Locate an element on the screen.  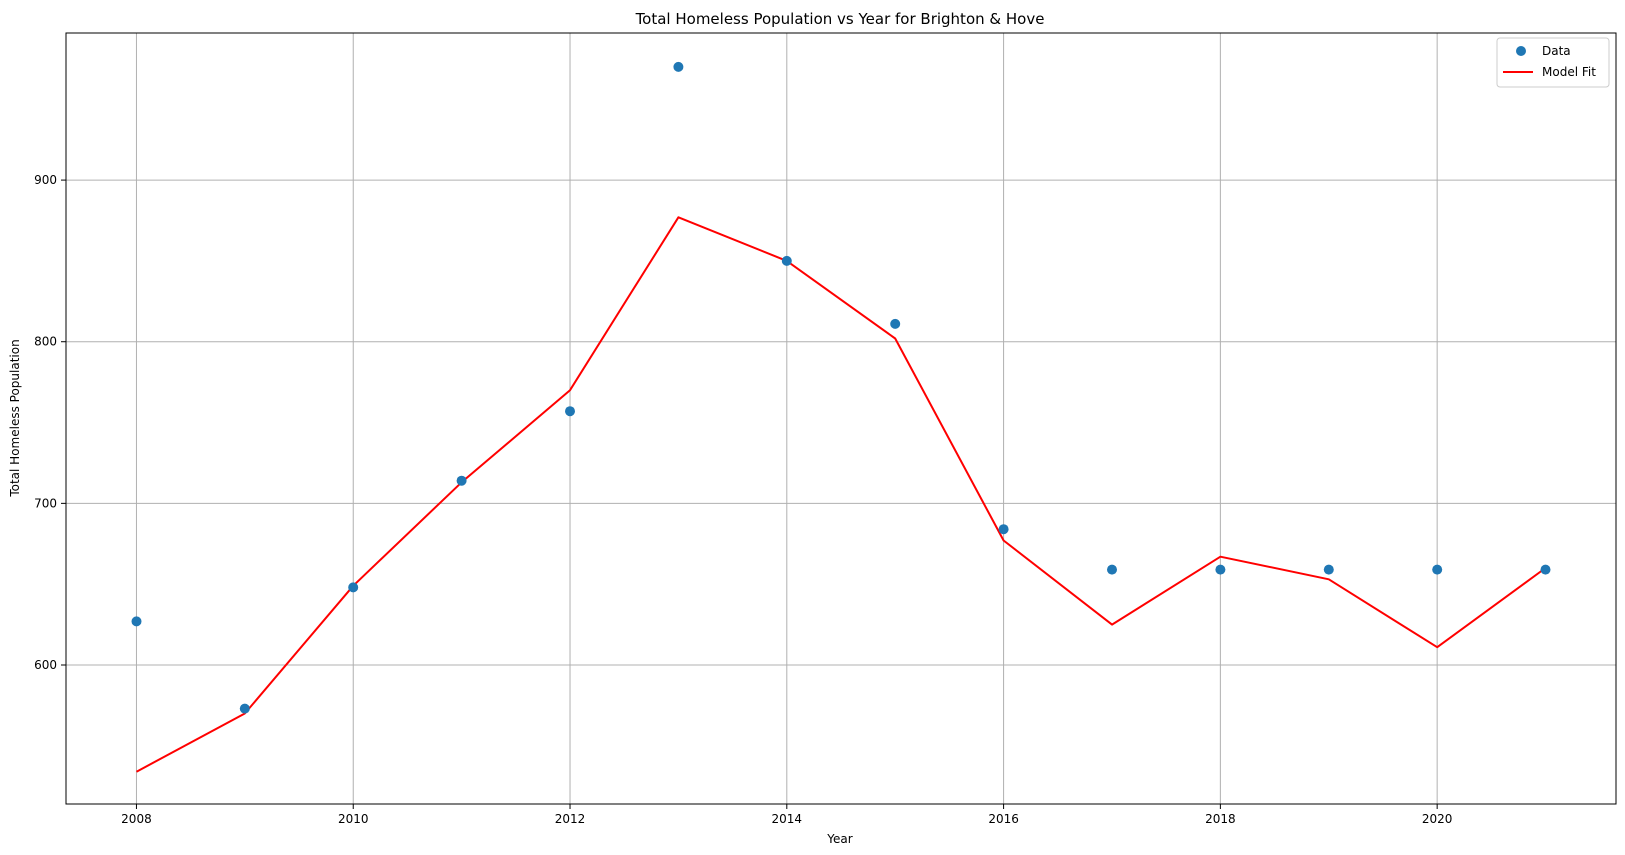
x-tick-label: 2020 is located at coordinates (1437, 819).